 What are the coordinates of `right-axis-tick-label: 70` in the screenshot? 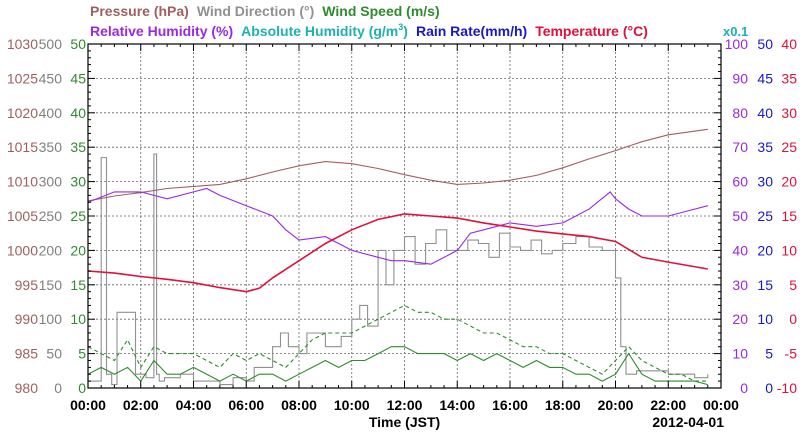 It's located at (740, 147).